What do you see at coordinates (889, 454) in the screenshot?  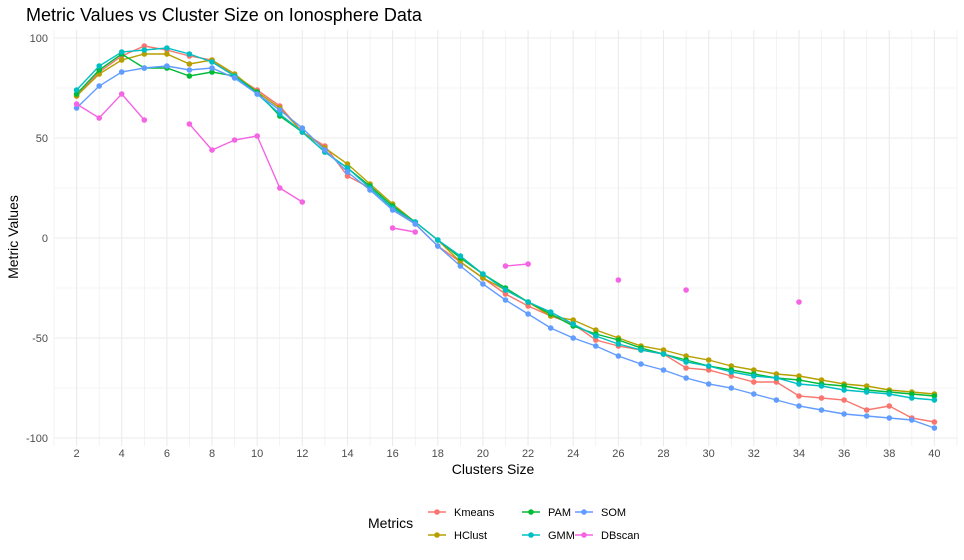 I see `x-tick-label: 38` at bounding box center [889, 454].